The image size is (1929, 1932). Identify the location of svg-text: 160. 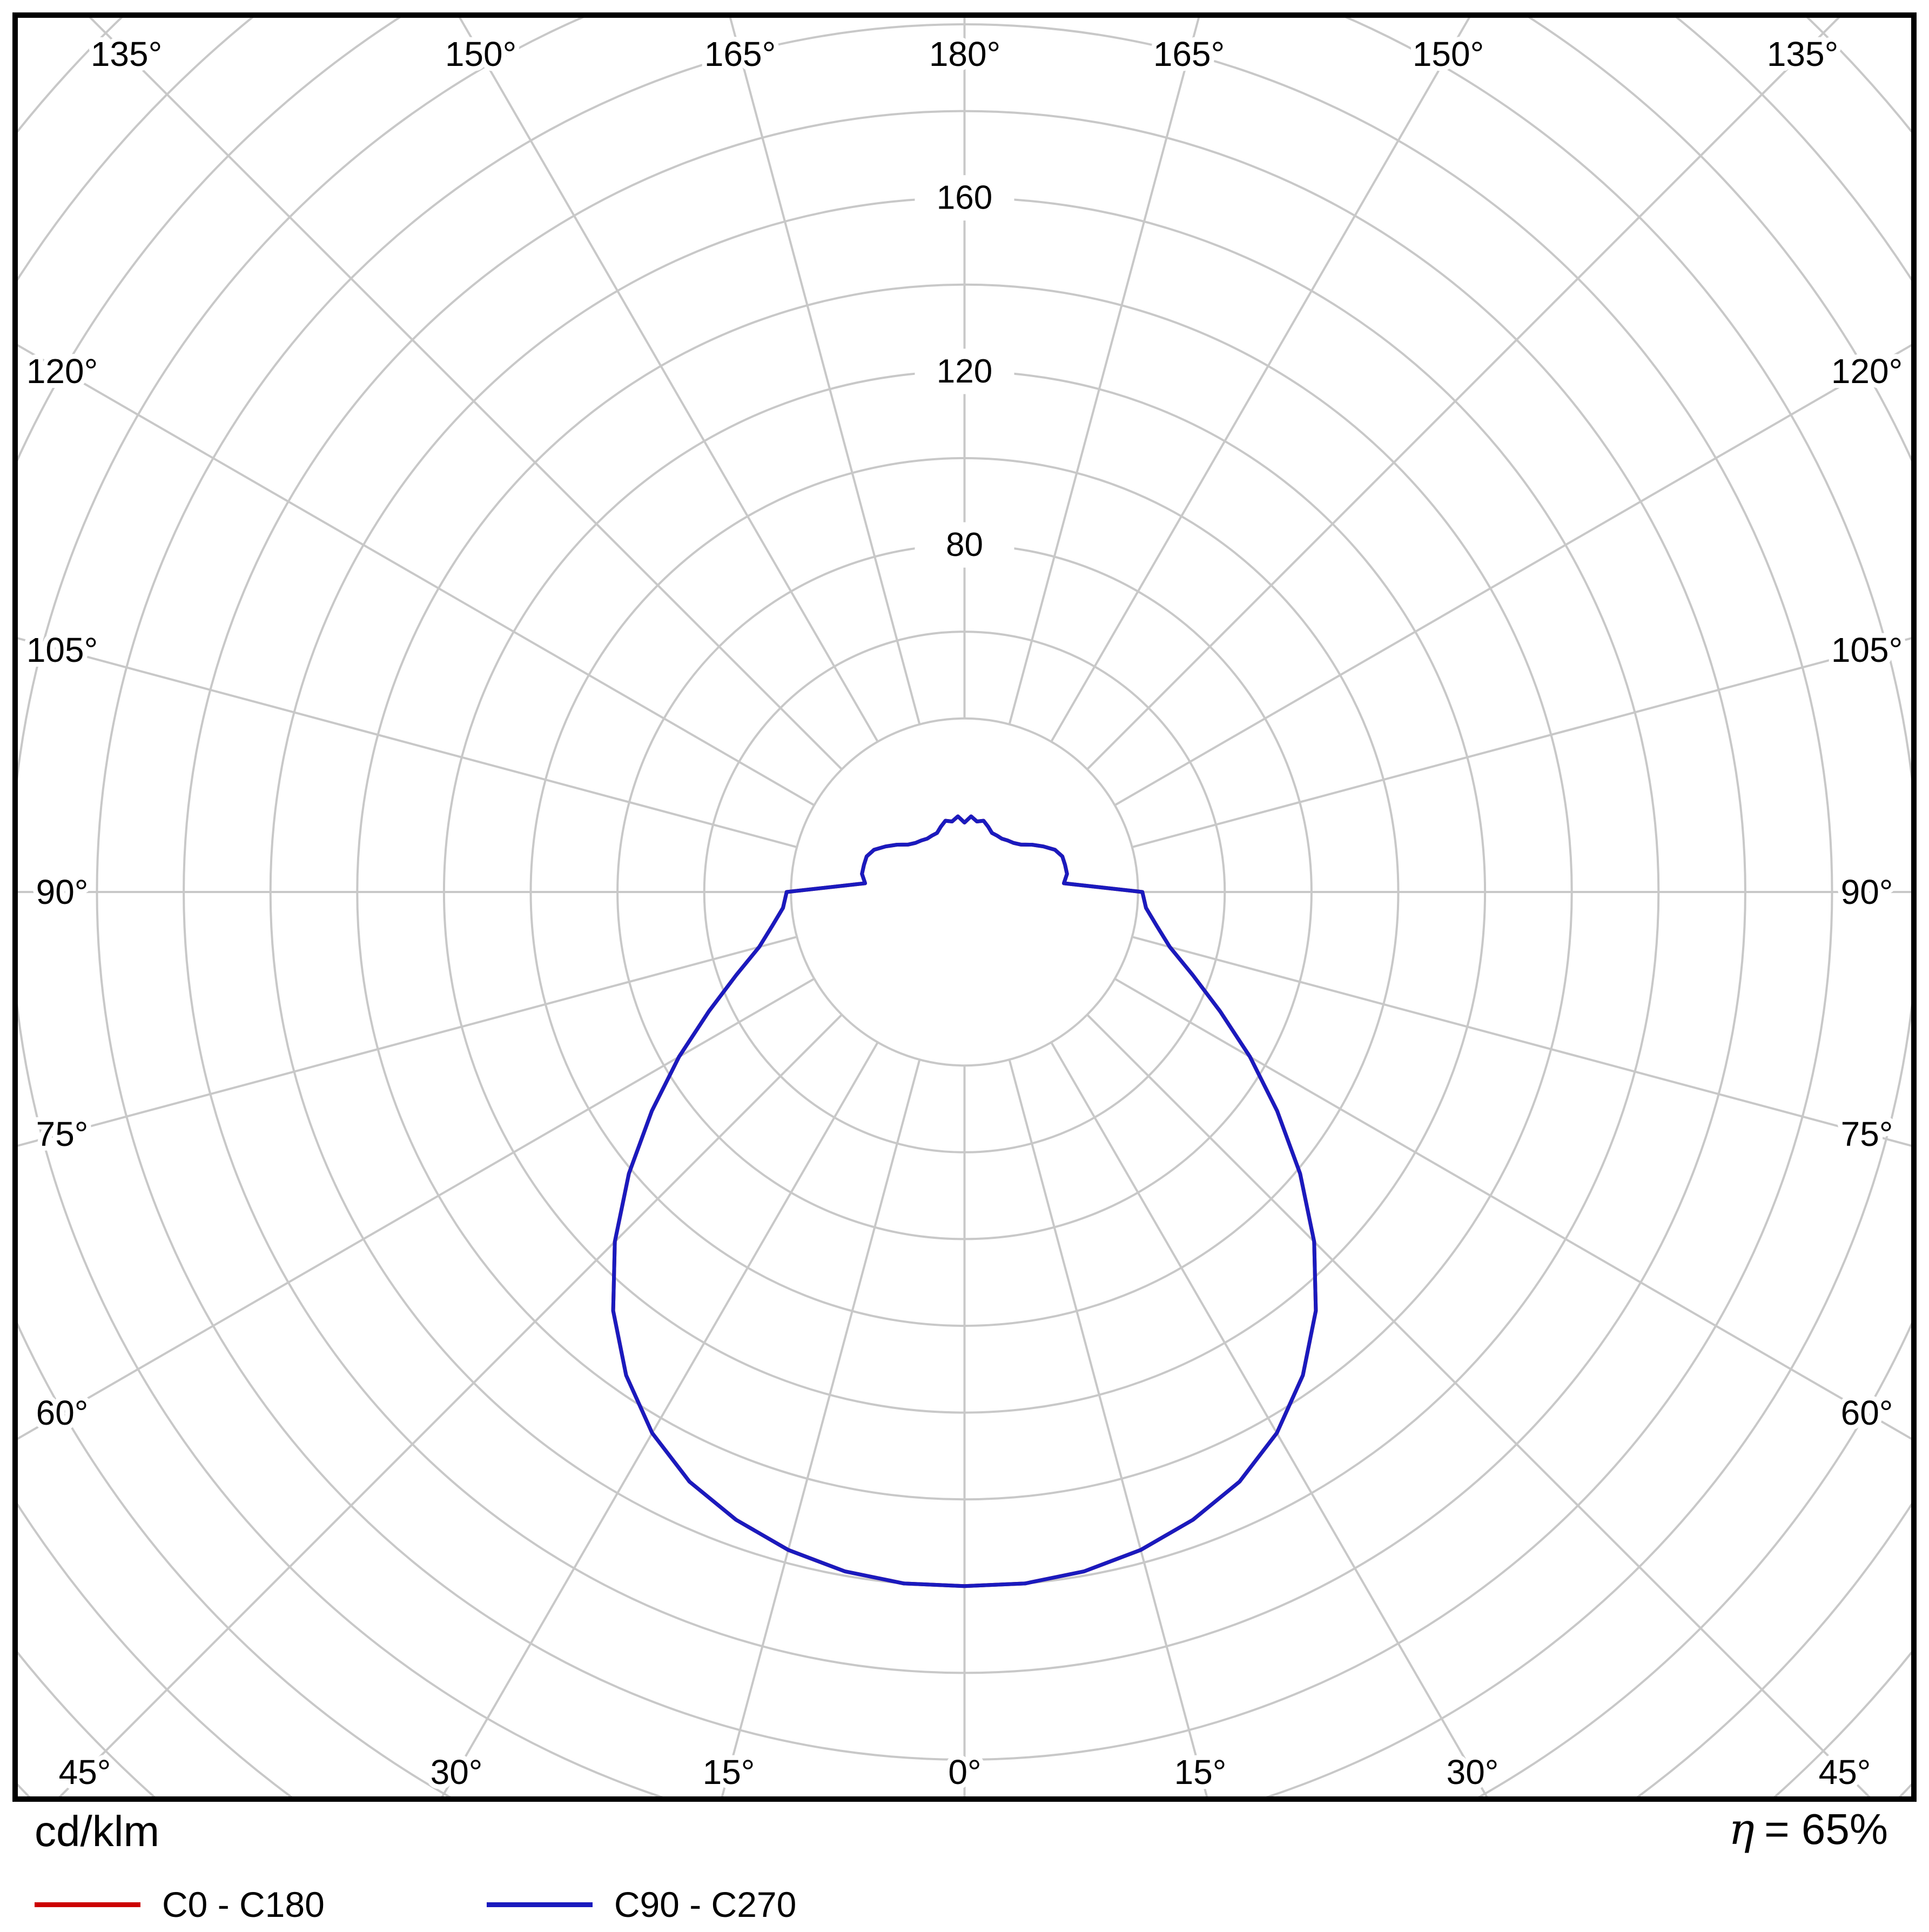
(965, 198).